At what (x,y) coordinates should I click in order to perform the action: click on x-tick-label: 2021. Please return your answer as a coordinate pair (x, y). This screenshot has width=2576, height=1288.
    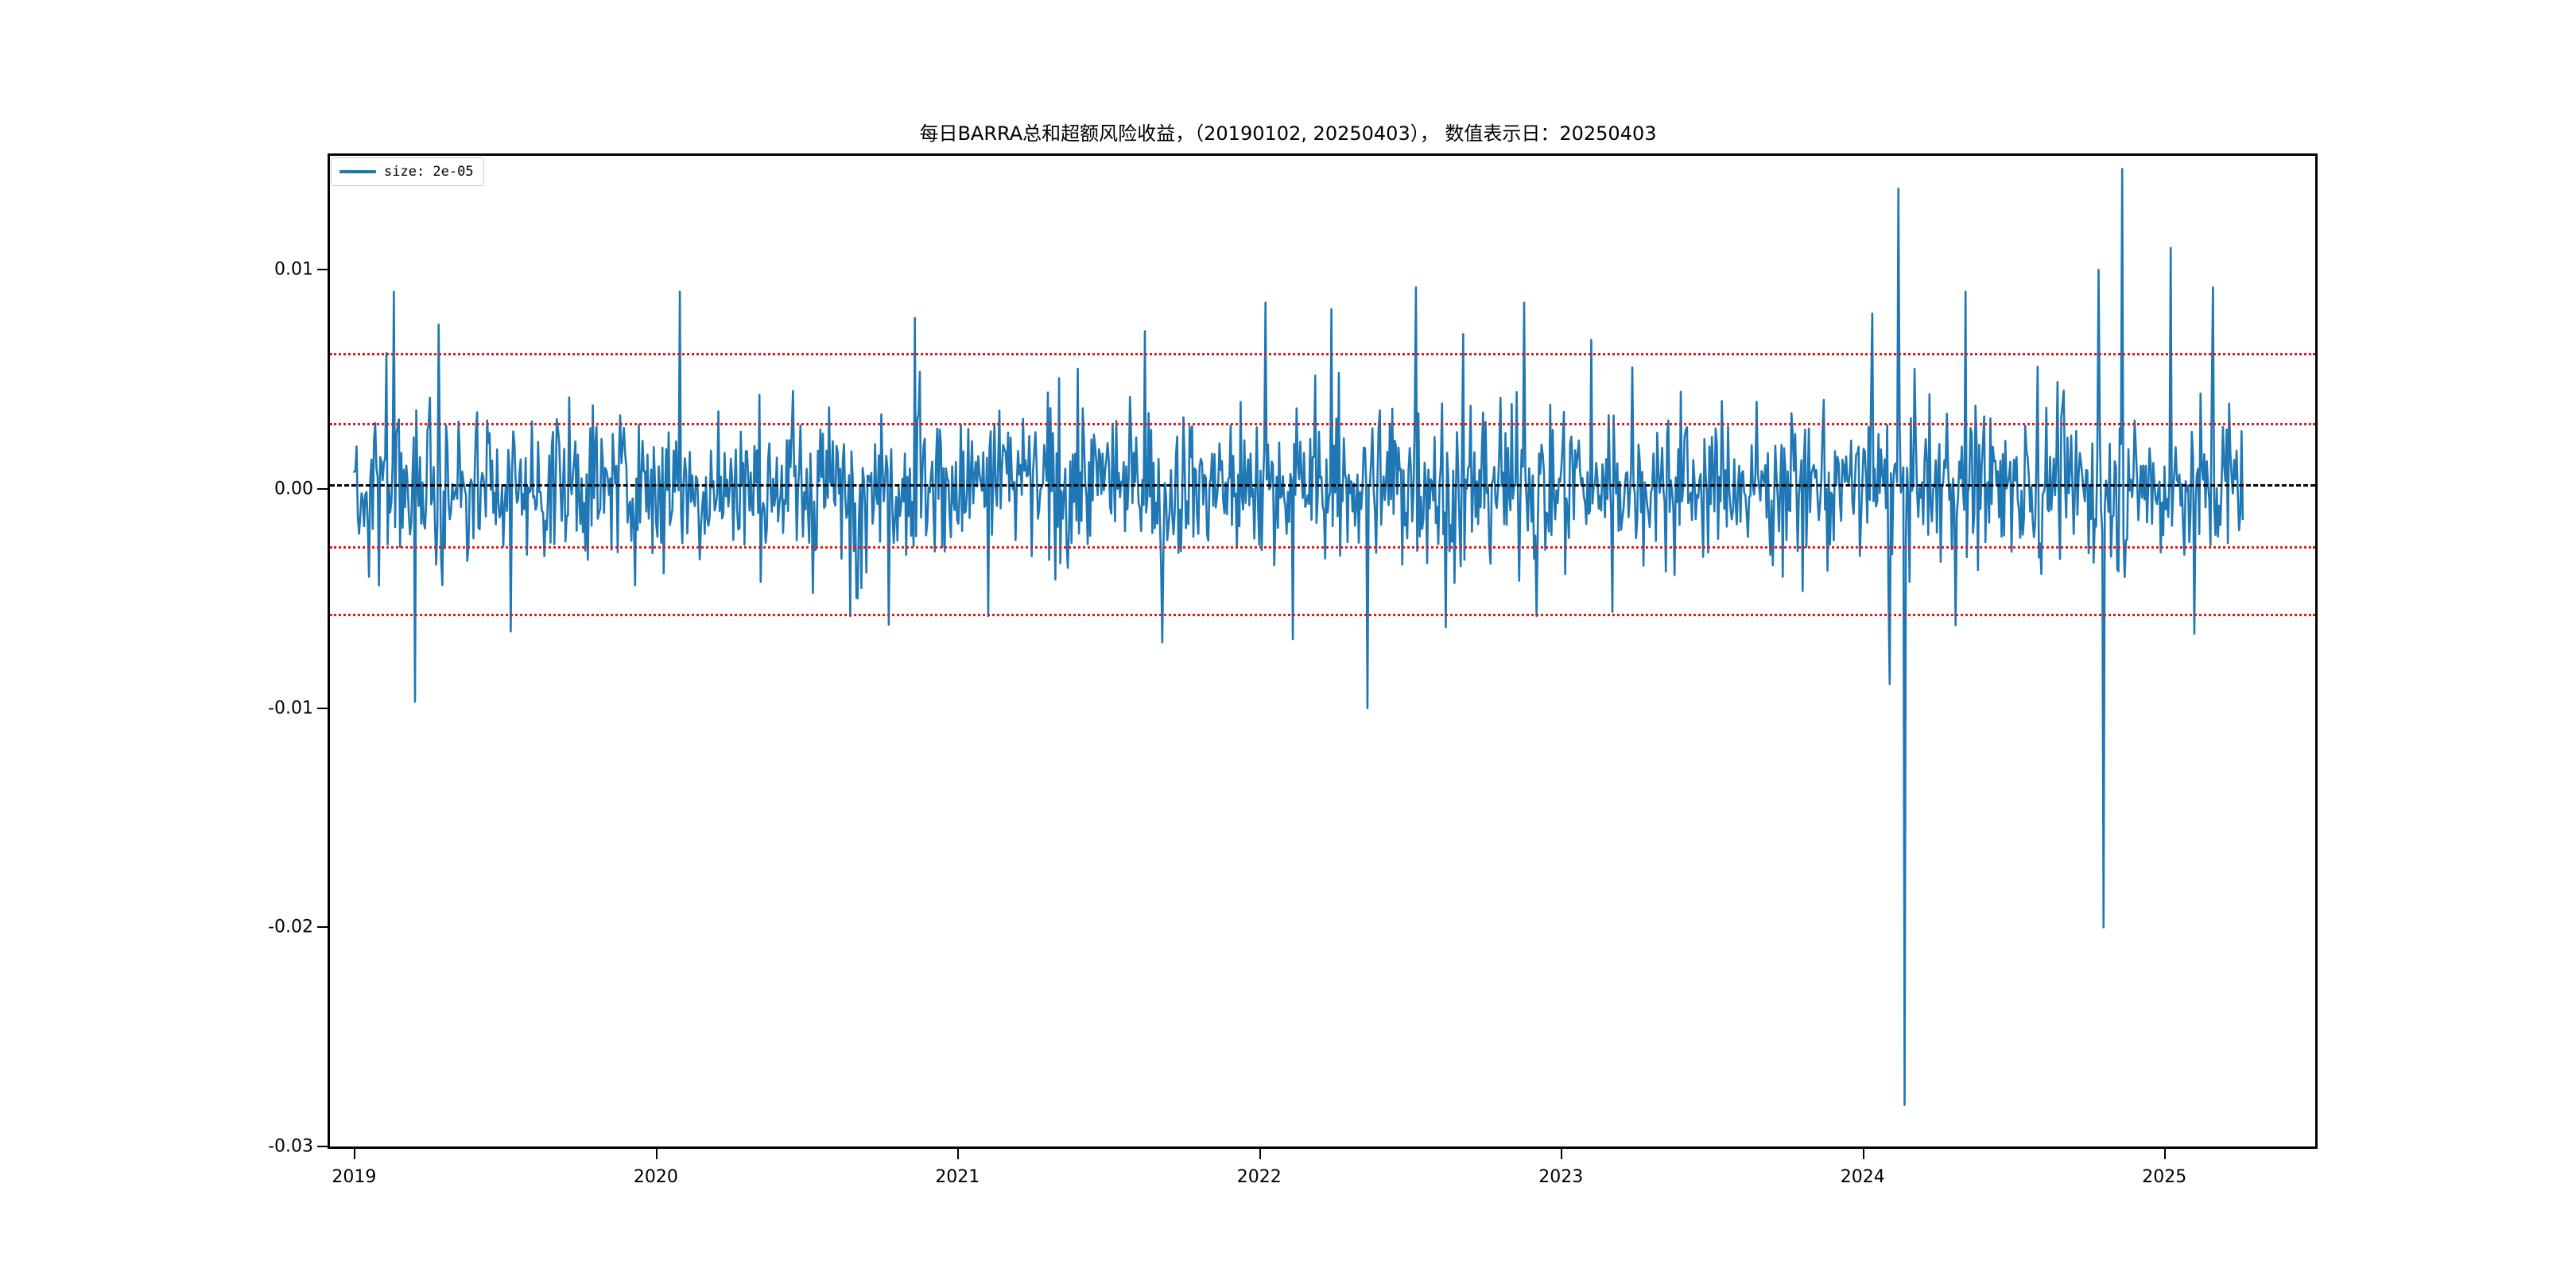
    Looking at the image, I should click on (958, 1177).